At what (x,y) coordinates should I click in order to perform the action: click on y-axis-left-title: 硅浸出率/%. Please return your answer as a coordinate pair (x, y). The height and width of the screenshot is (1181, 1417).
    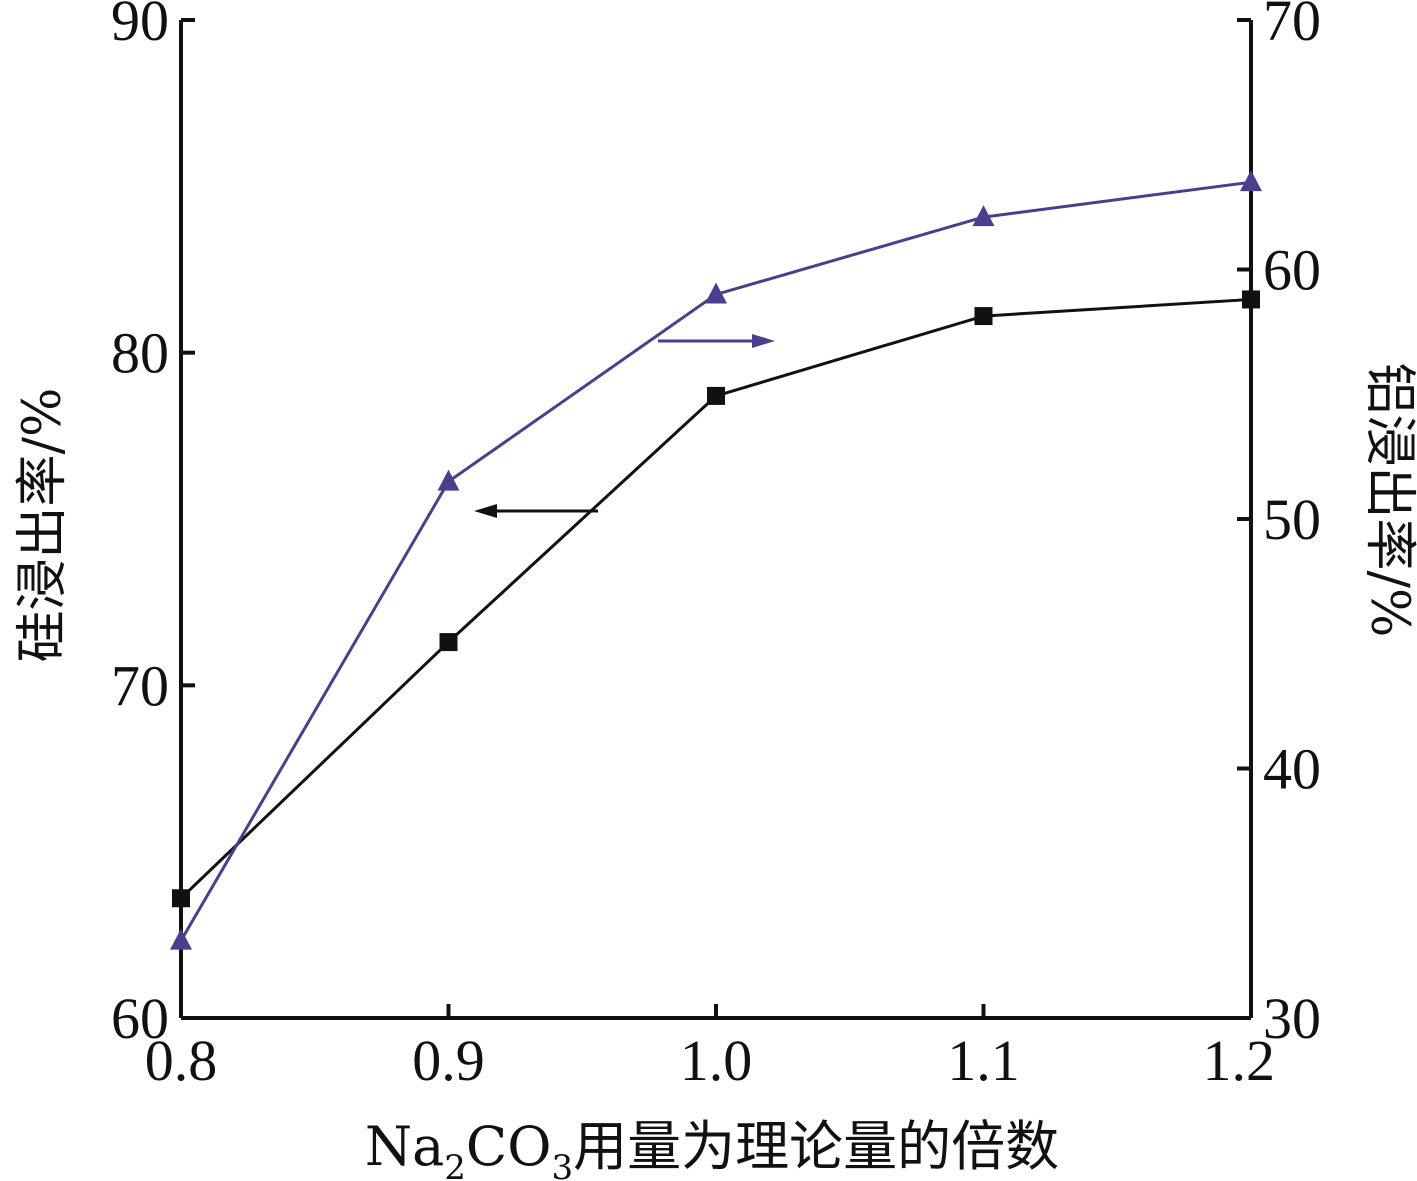
    Looking at the image, I should click on (43, 525).